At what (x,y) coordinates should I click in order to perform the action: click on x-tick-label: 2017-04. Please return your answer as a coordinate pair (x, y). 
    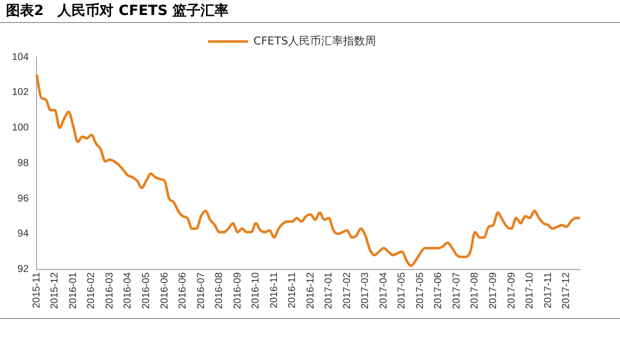
    Looking at the image, I should click on (384, 291).